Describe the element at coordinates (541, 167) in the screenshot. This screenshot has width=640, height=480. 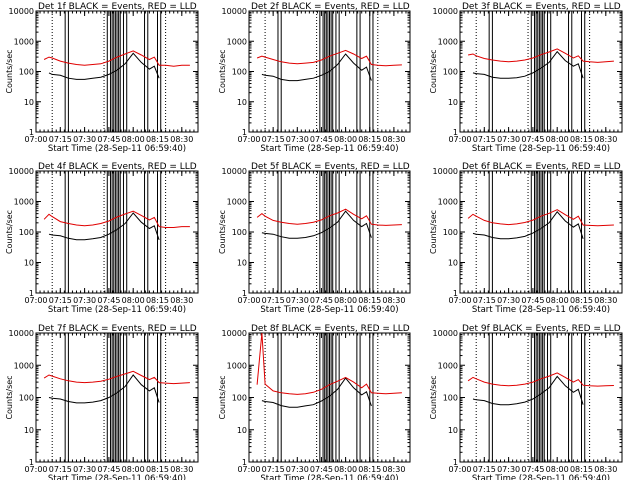
I see `panel-title: Det 6f BLACK = Events, RED = LLD` at that location.